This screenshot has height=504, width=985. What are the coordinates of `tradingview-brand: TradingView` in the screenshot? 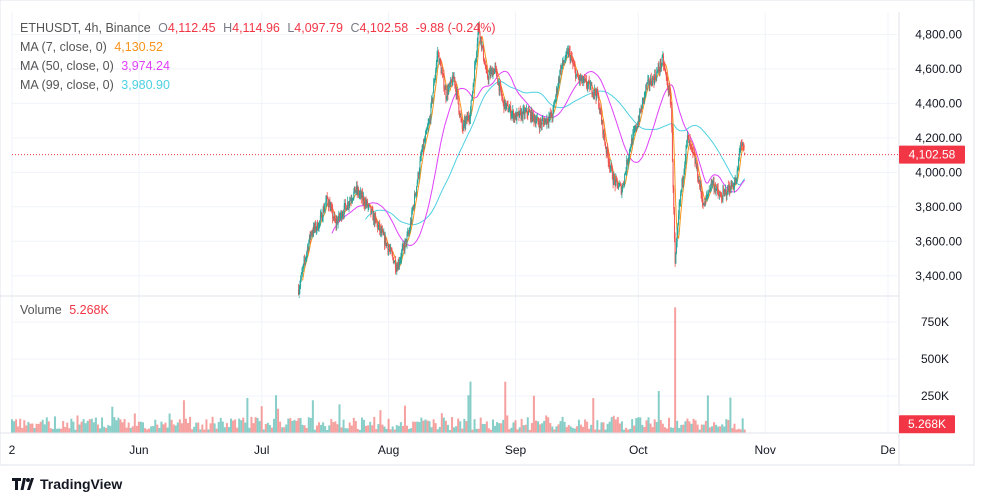 It's located at (67, 484).